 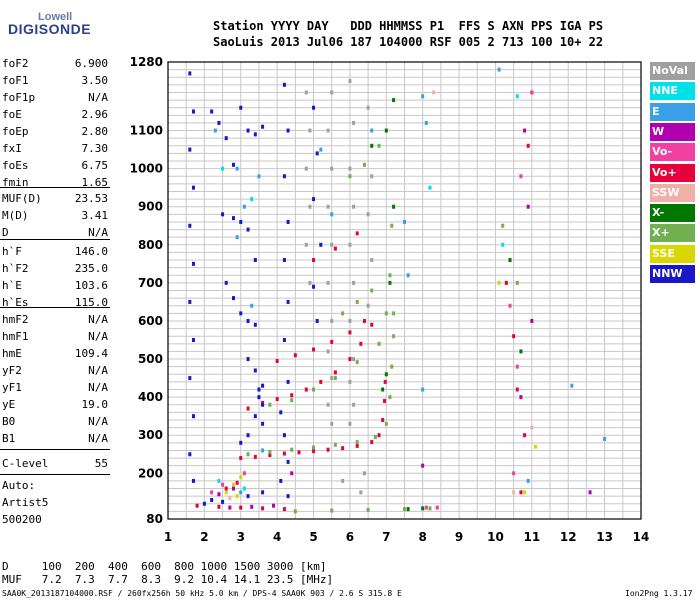 What do you see at coordinates (386, 537) in the screenshot?
I see `x-tick-label: 7` at bounding box center [386, 537].